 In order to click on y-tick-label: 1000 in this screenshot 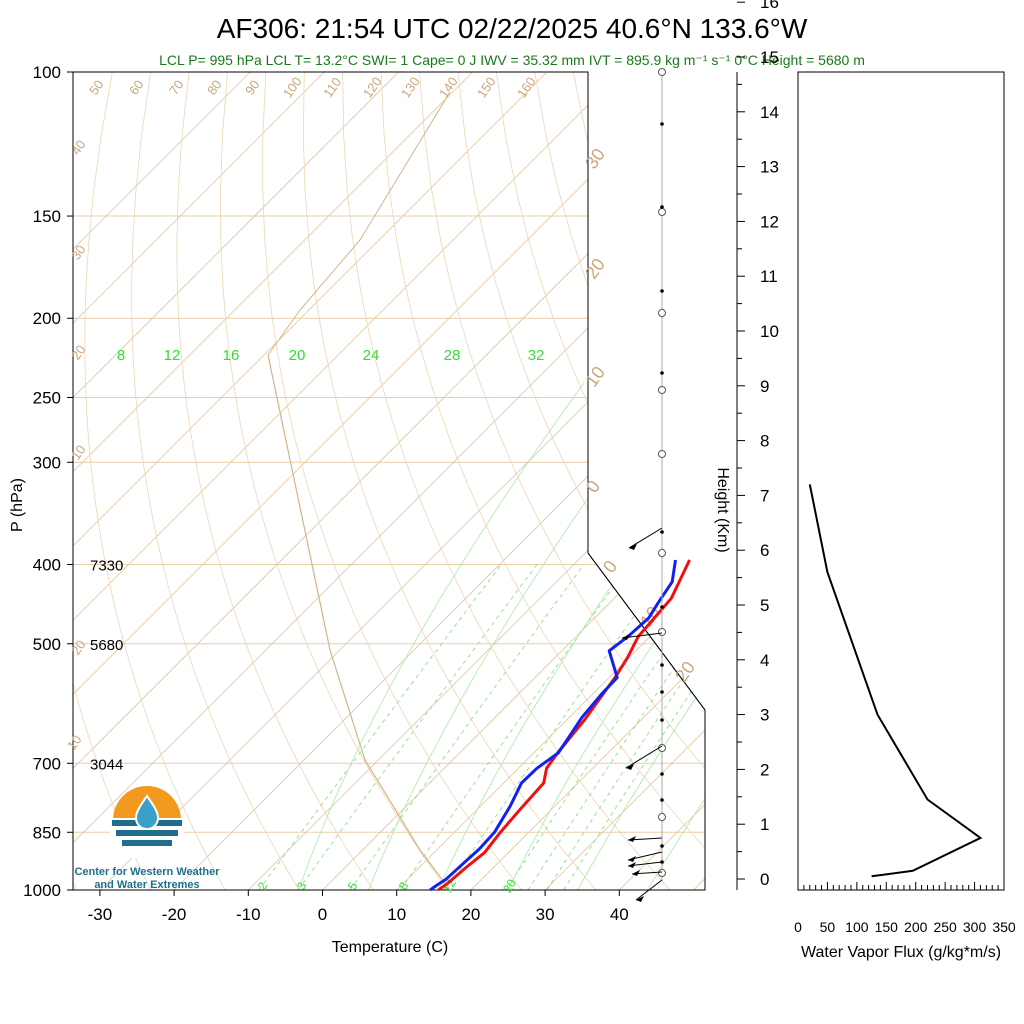, I will do `click(42, 890)`.